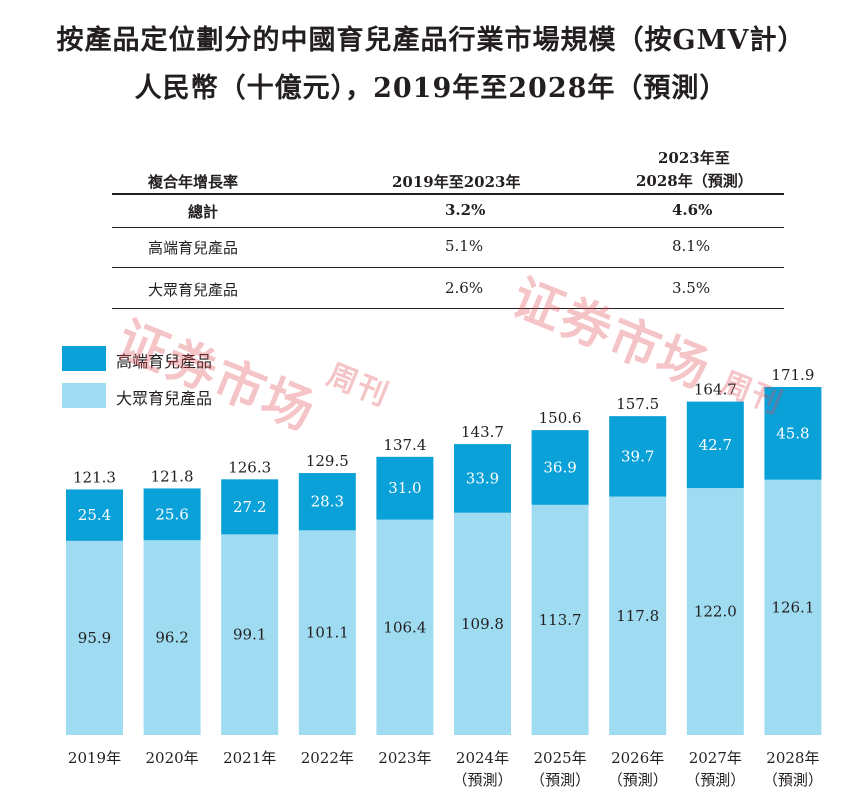 The width and height of the screenshot is (862, 808). What do you see at coordinates (172, 758) in the screenshot?
I see `x-tick-label: 2020年` at bounding box center [172, 758].